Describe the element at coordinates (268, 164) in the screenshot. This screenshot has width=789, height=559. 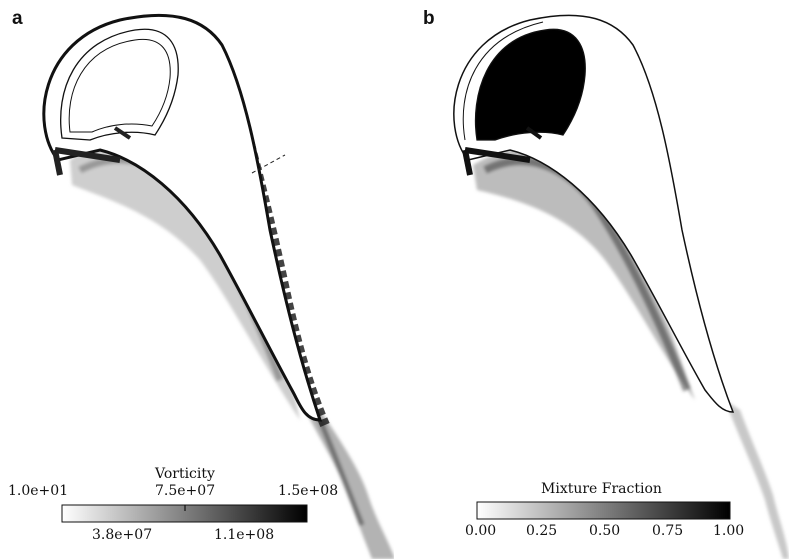
I see `probe-line` at that location.